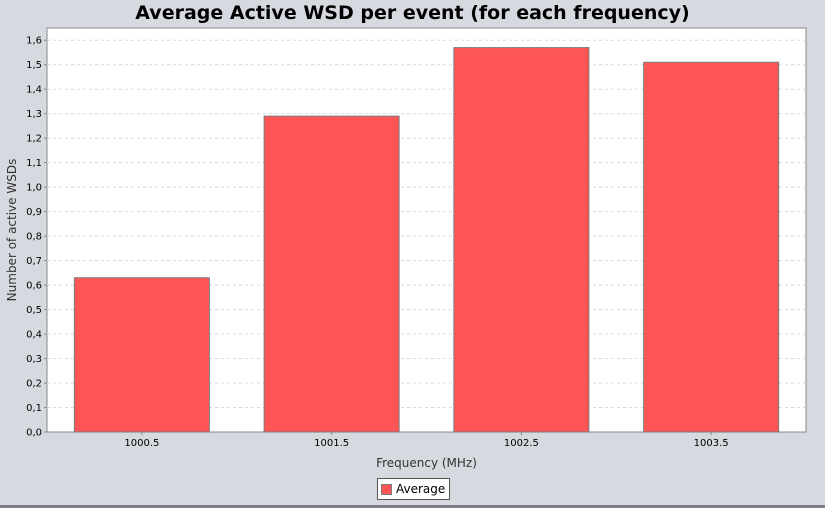 The image size is (825, 508). What do you see at coordinates (34, 261) in the screenshot?
I see `y-tick-label: 0,7` at bounding box center [34, 261].